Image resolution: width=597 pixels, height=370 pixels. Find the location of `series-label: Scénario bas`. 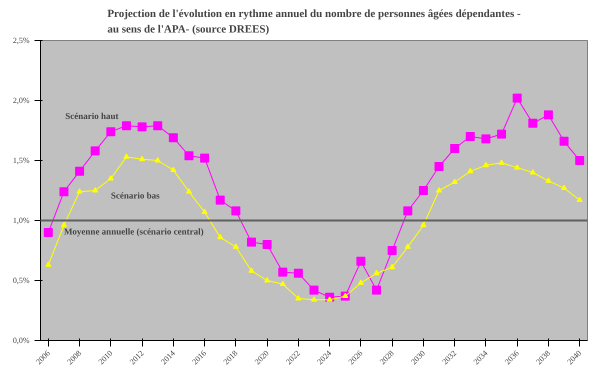

series-label: Scénario bas is located at coordinates (135, 195).